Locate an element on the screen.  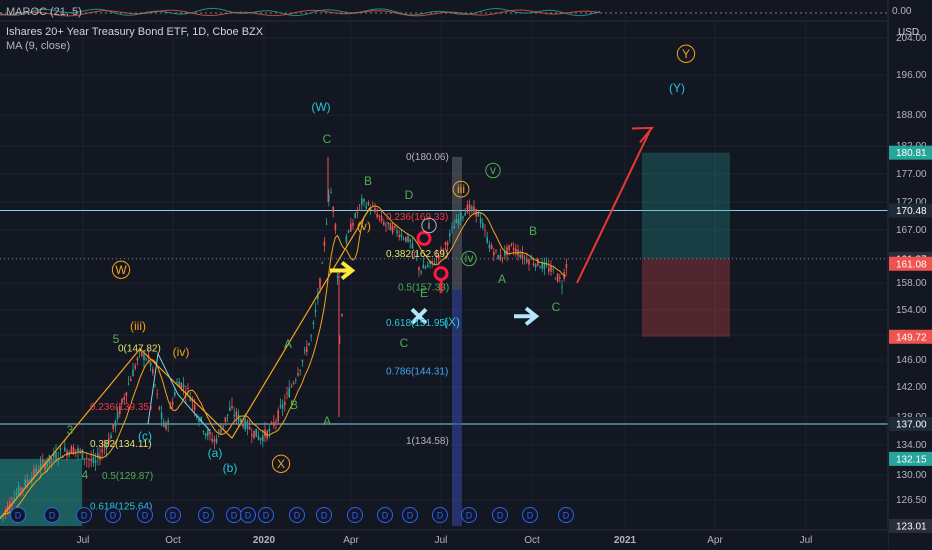
time-axis-bg is located at coordinates (444, 540).